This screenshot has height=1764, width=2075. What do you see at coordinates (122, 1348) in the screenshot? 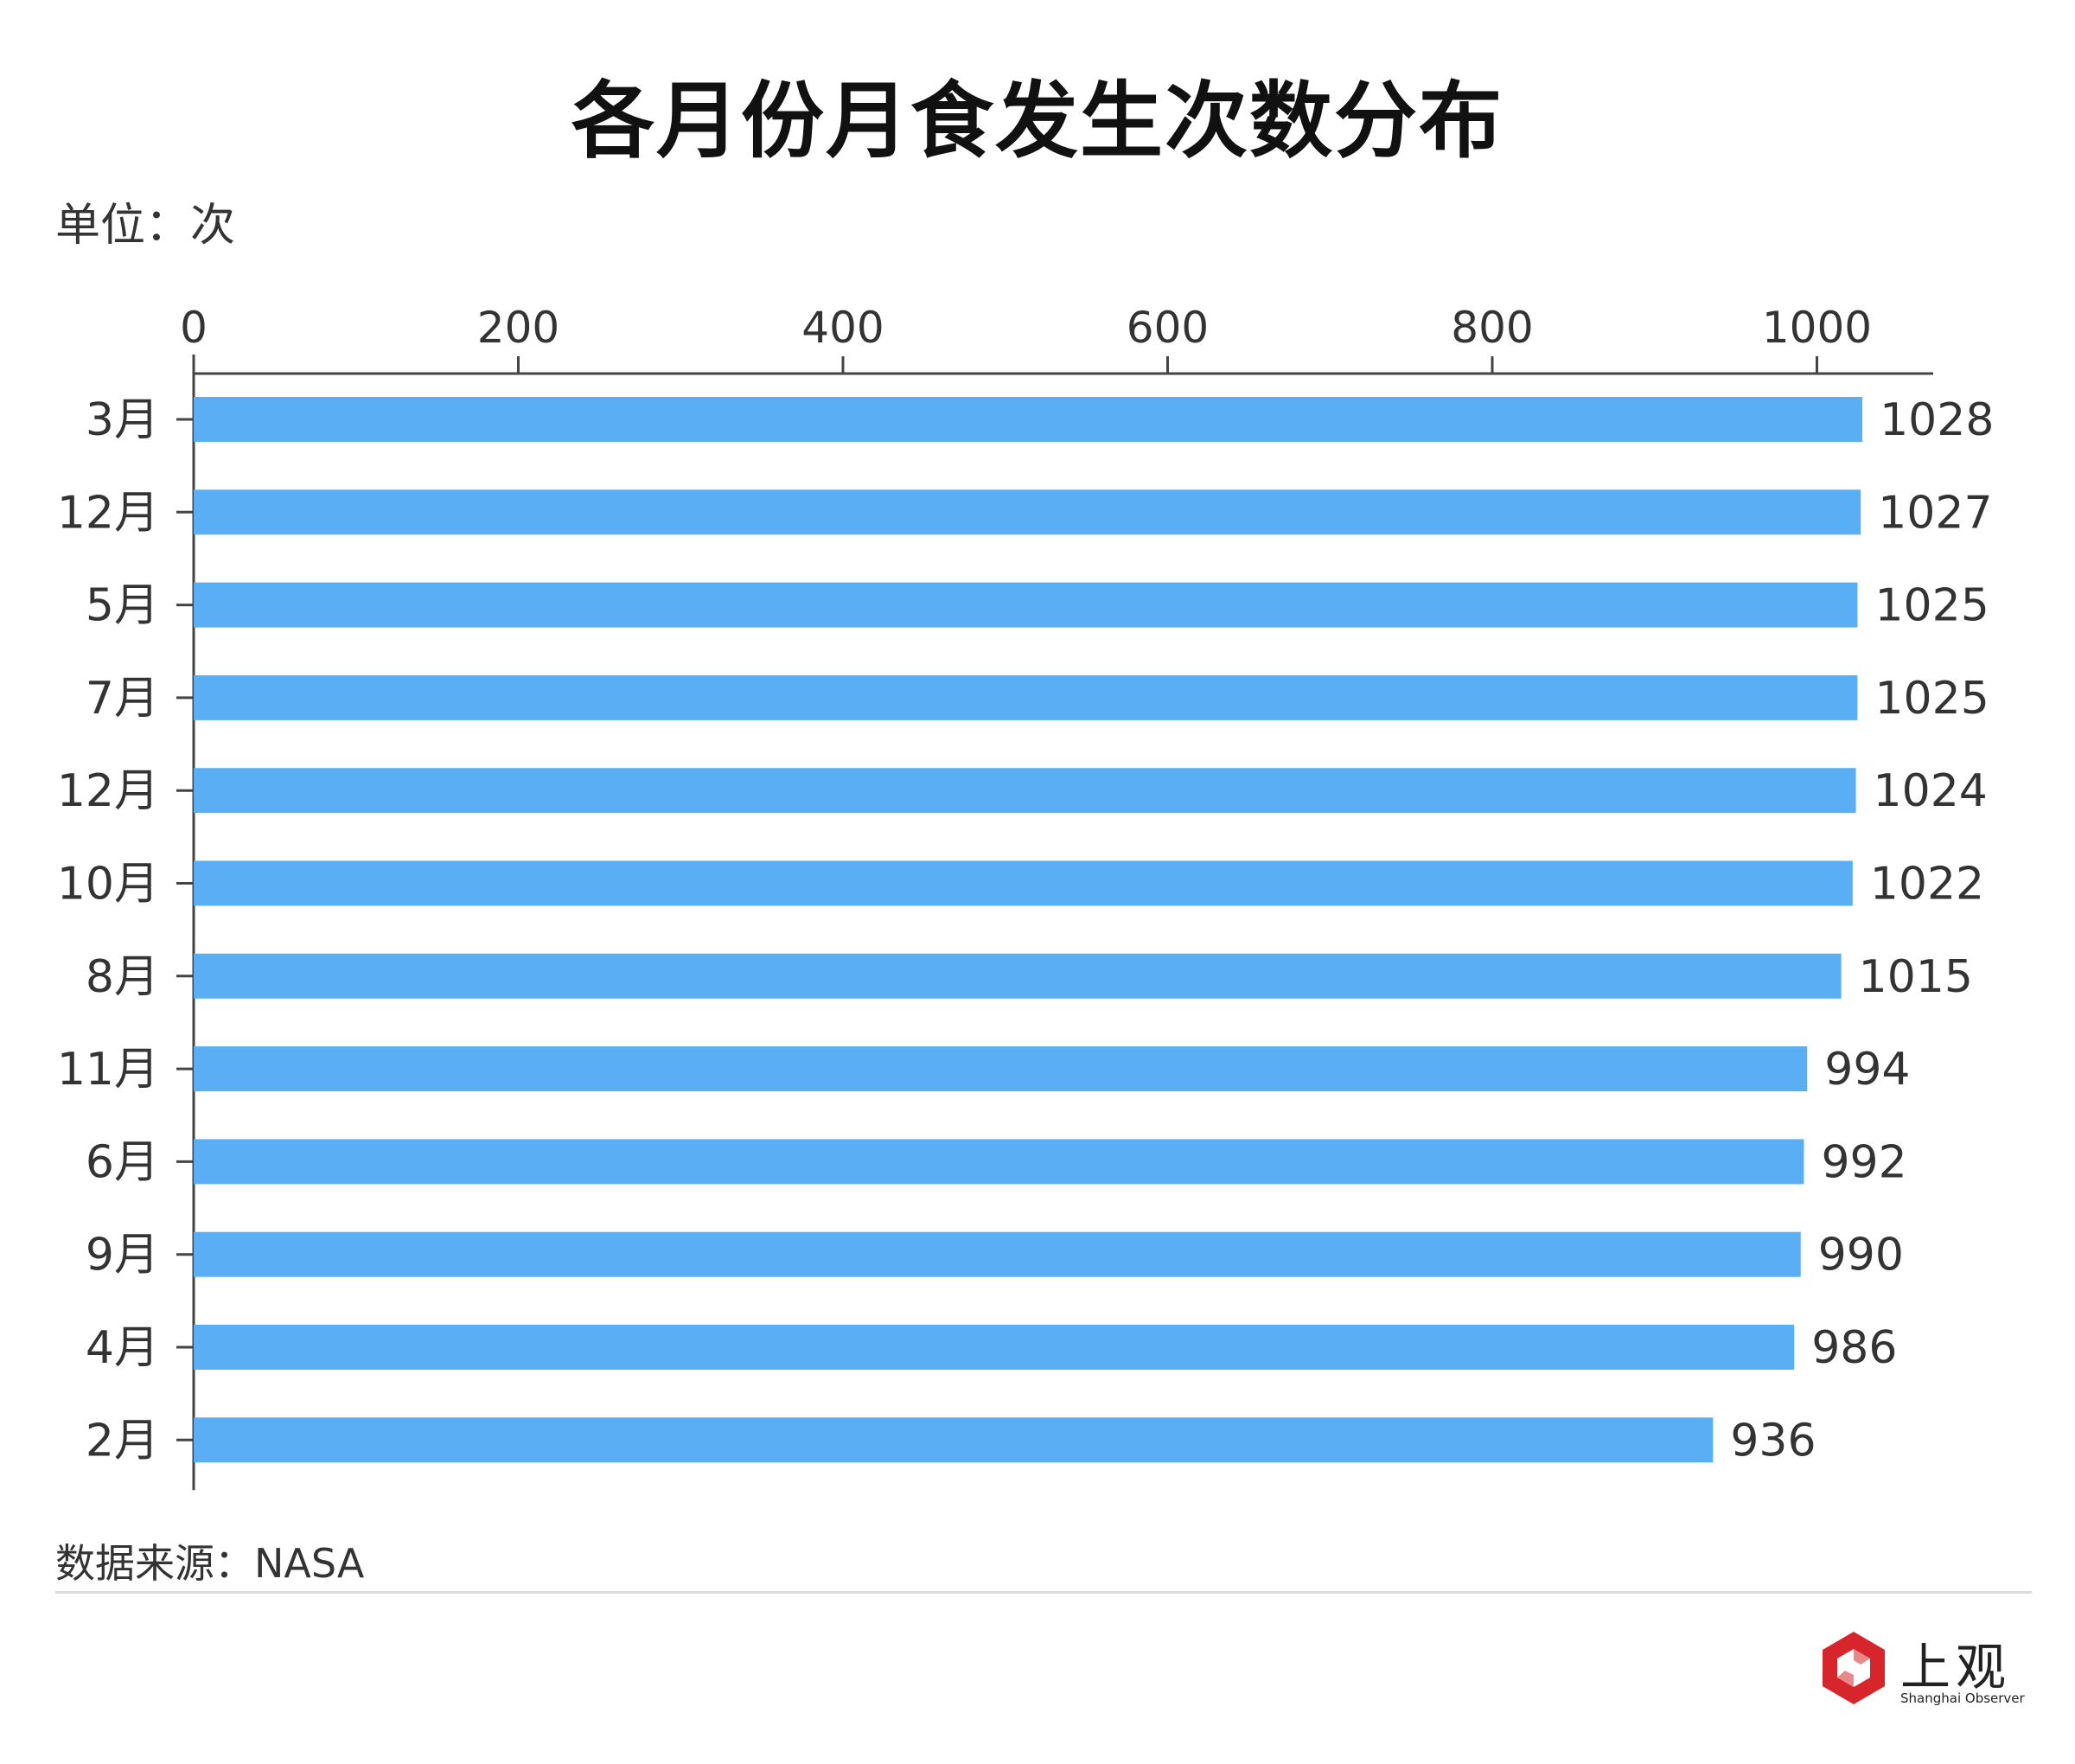
I see `category-label: 4月` at bounding box center [122, 1348].